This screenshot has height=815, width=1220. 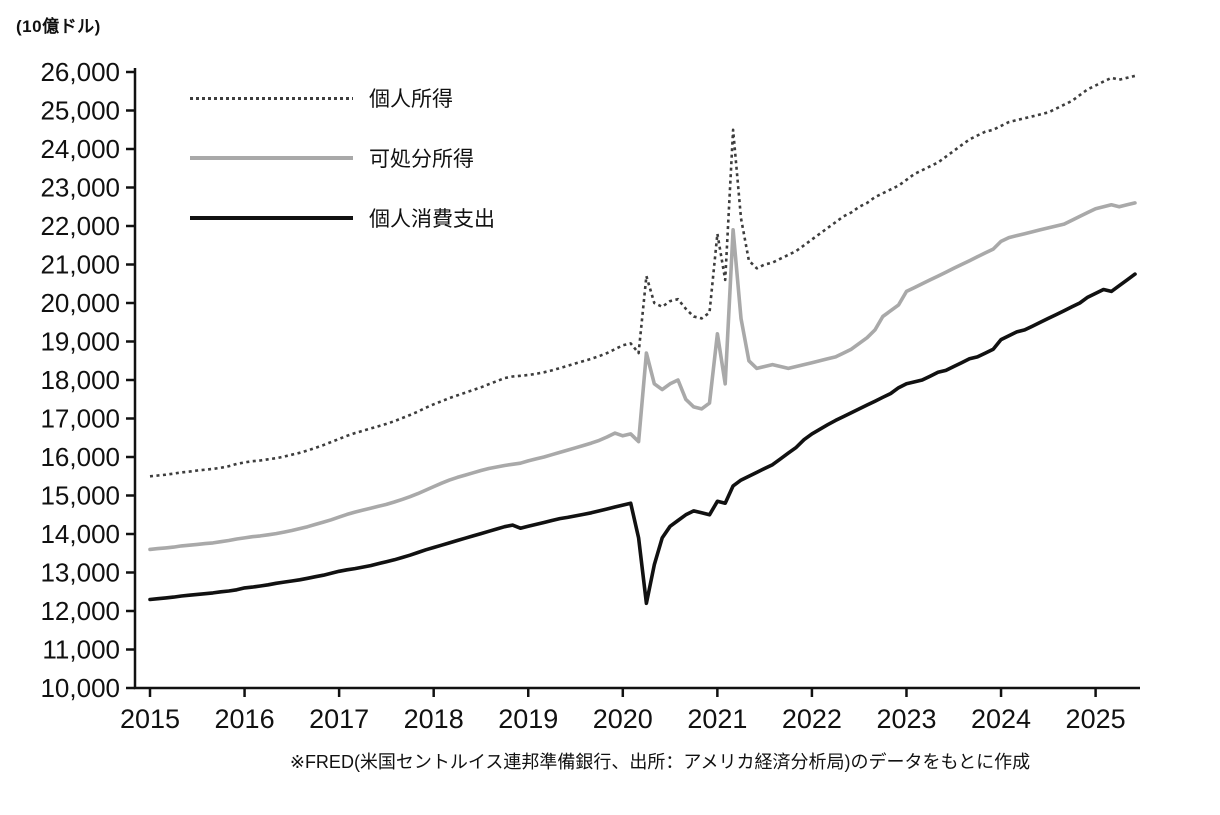 I want to click on svg-text: 12,000, so click(x=80, y=611).